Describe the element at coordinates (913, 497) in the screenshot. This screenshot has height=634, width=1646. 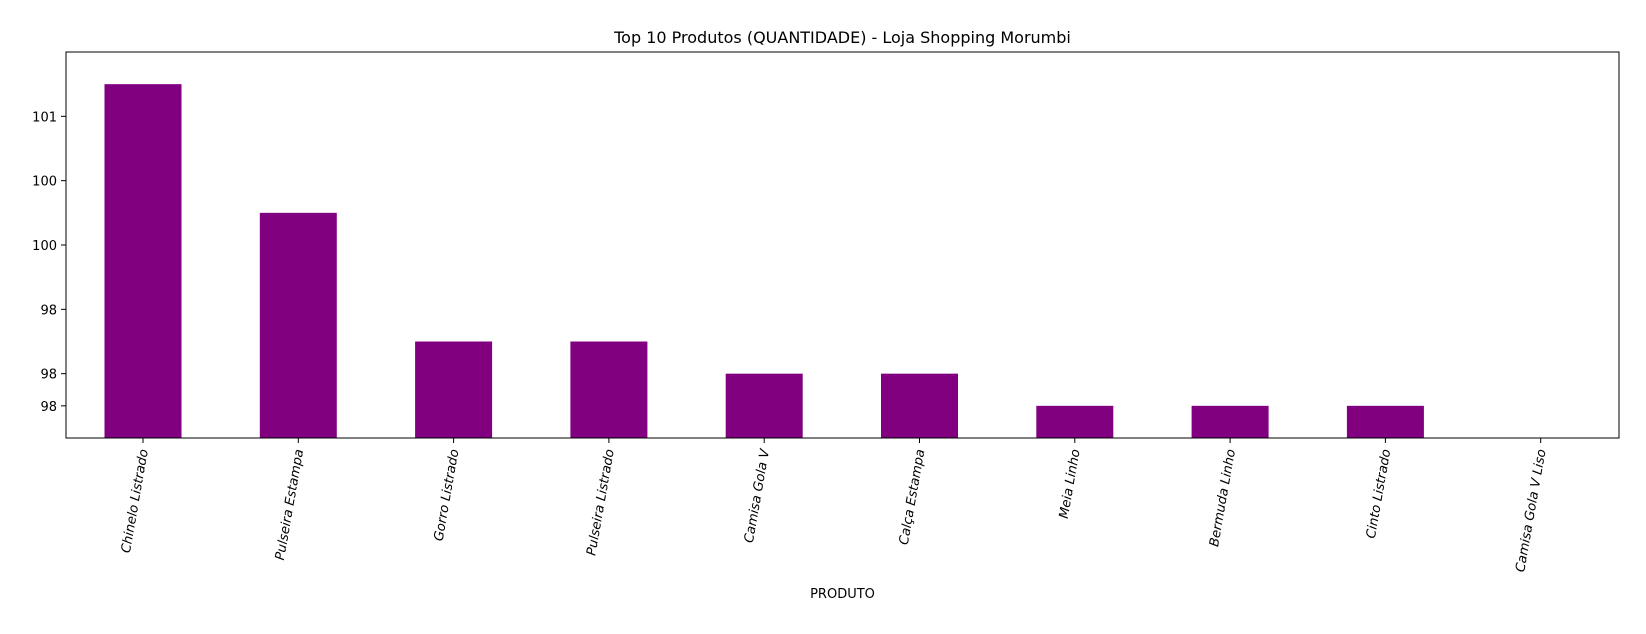
I see `x-tick-label: Calça Estampa` at that location.